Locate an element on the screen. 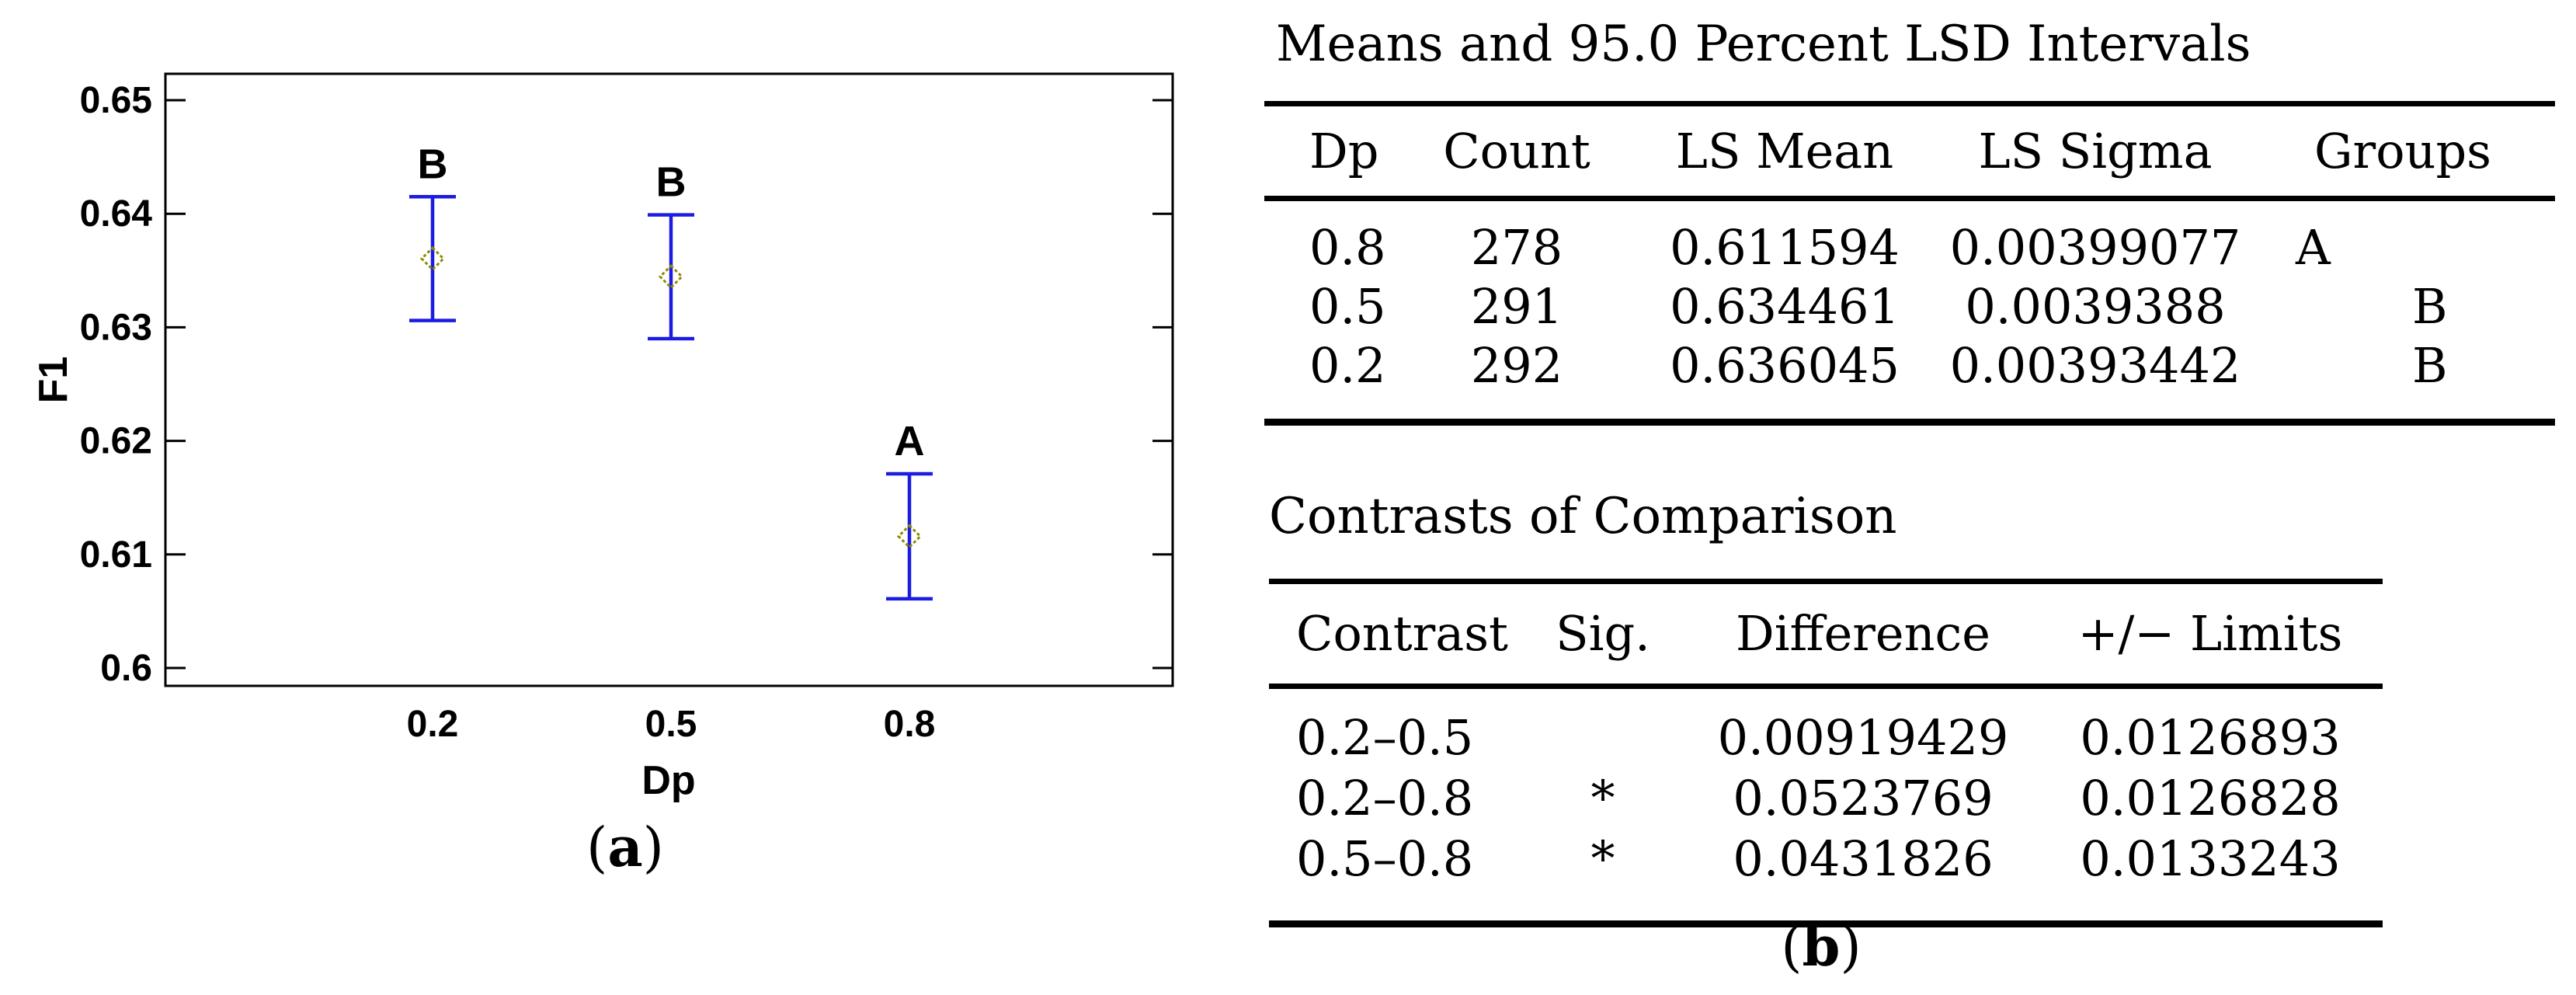 Image resolution: width=2576 pixels, height=995 pixels. group-letter-label: A is located at coordinates (910, 441).